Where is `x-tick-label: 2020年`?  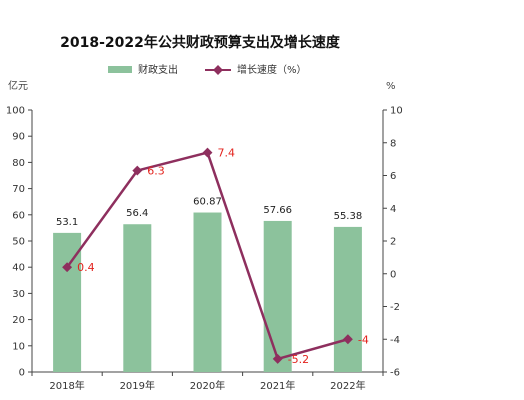
x-tick-label: 2020年 is located at coordinates (207, 385).